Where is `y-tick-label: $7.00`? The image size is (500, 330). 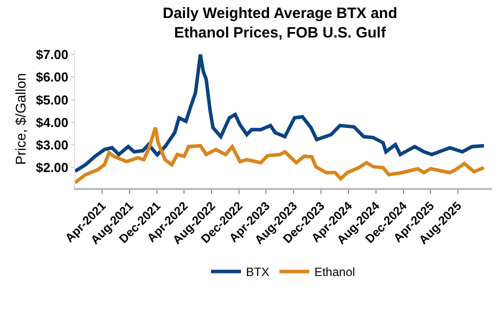 y-tick-label: $7.00 is located at coordinates (52, 54).